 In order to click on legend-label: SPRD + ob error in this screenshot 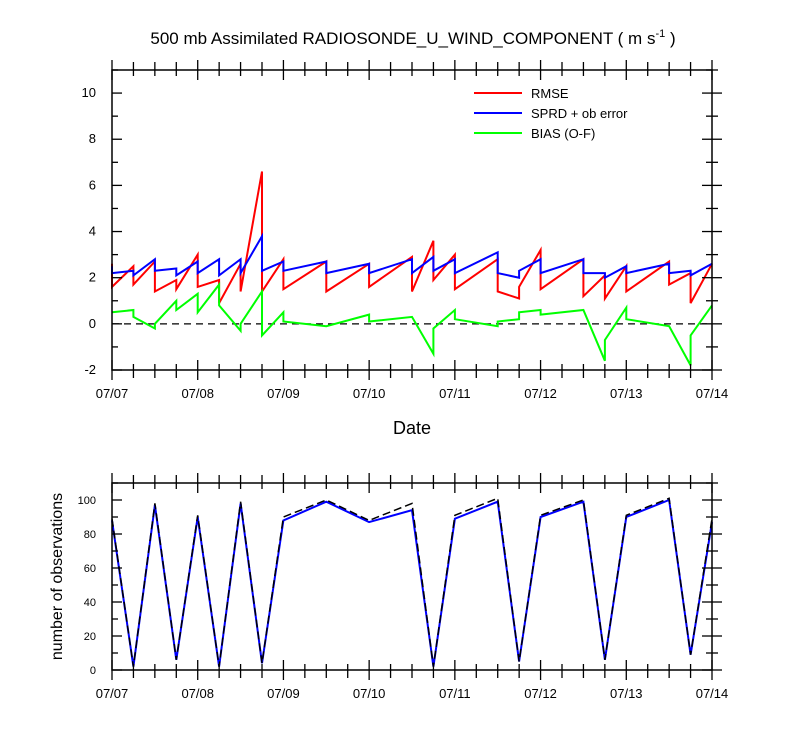, I will do `click(579, 113)`.